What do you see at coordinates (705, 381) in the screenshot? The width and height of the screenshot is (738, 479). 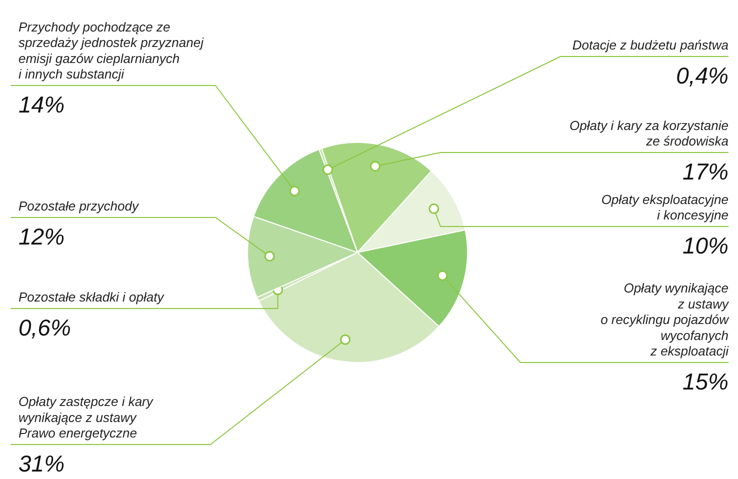 I see `data-label: 15%` at bounding box center [705, 381].